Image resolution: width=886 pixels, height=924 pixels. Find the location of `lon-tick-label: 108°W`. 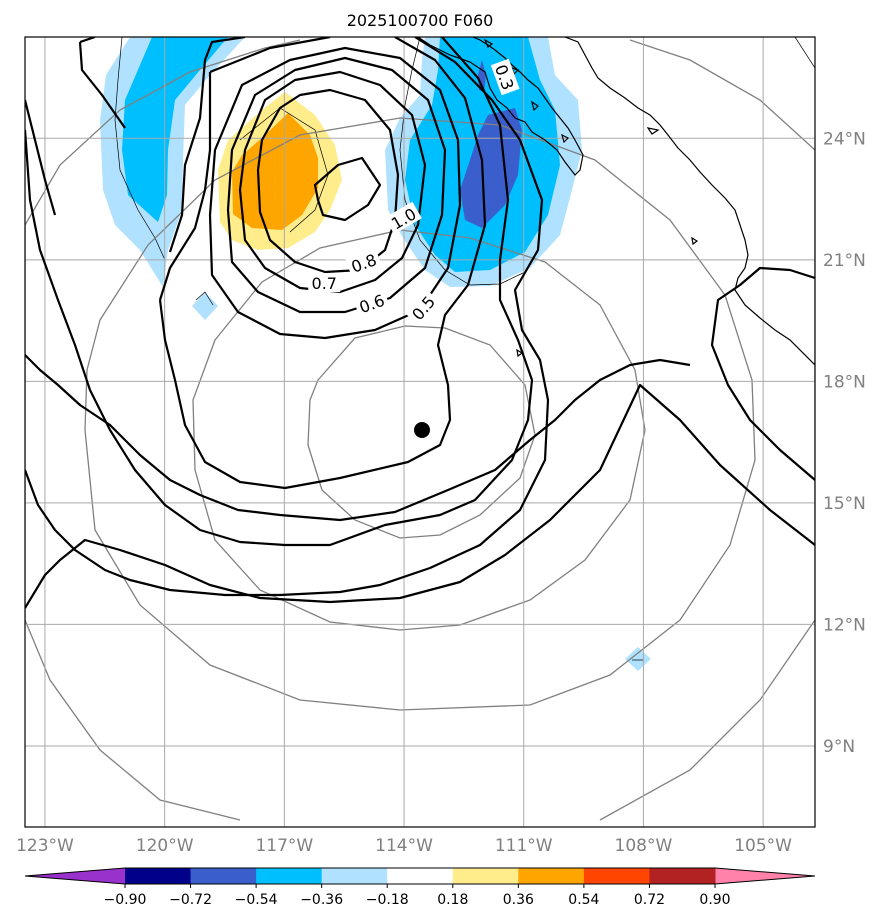

lon-tick-label: 108°W is located at coordinates (644, 846).